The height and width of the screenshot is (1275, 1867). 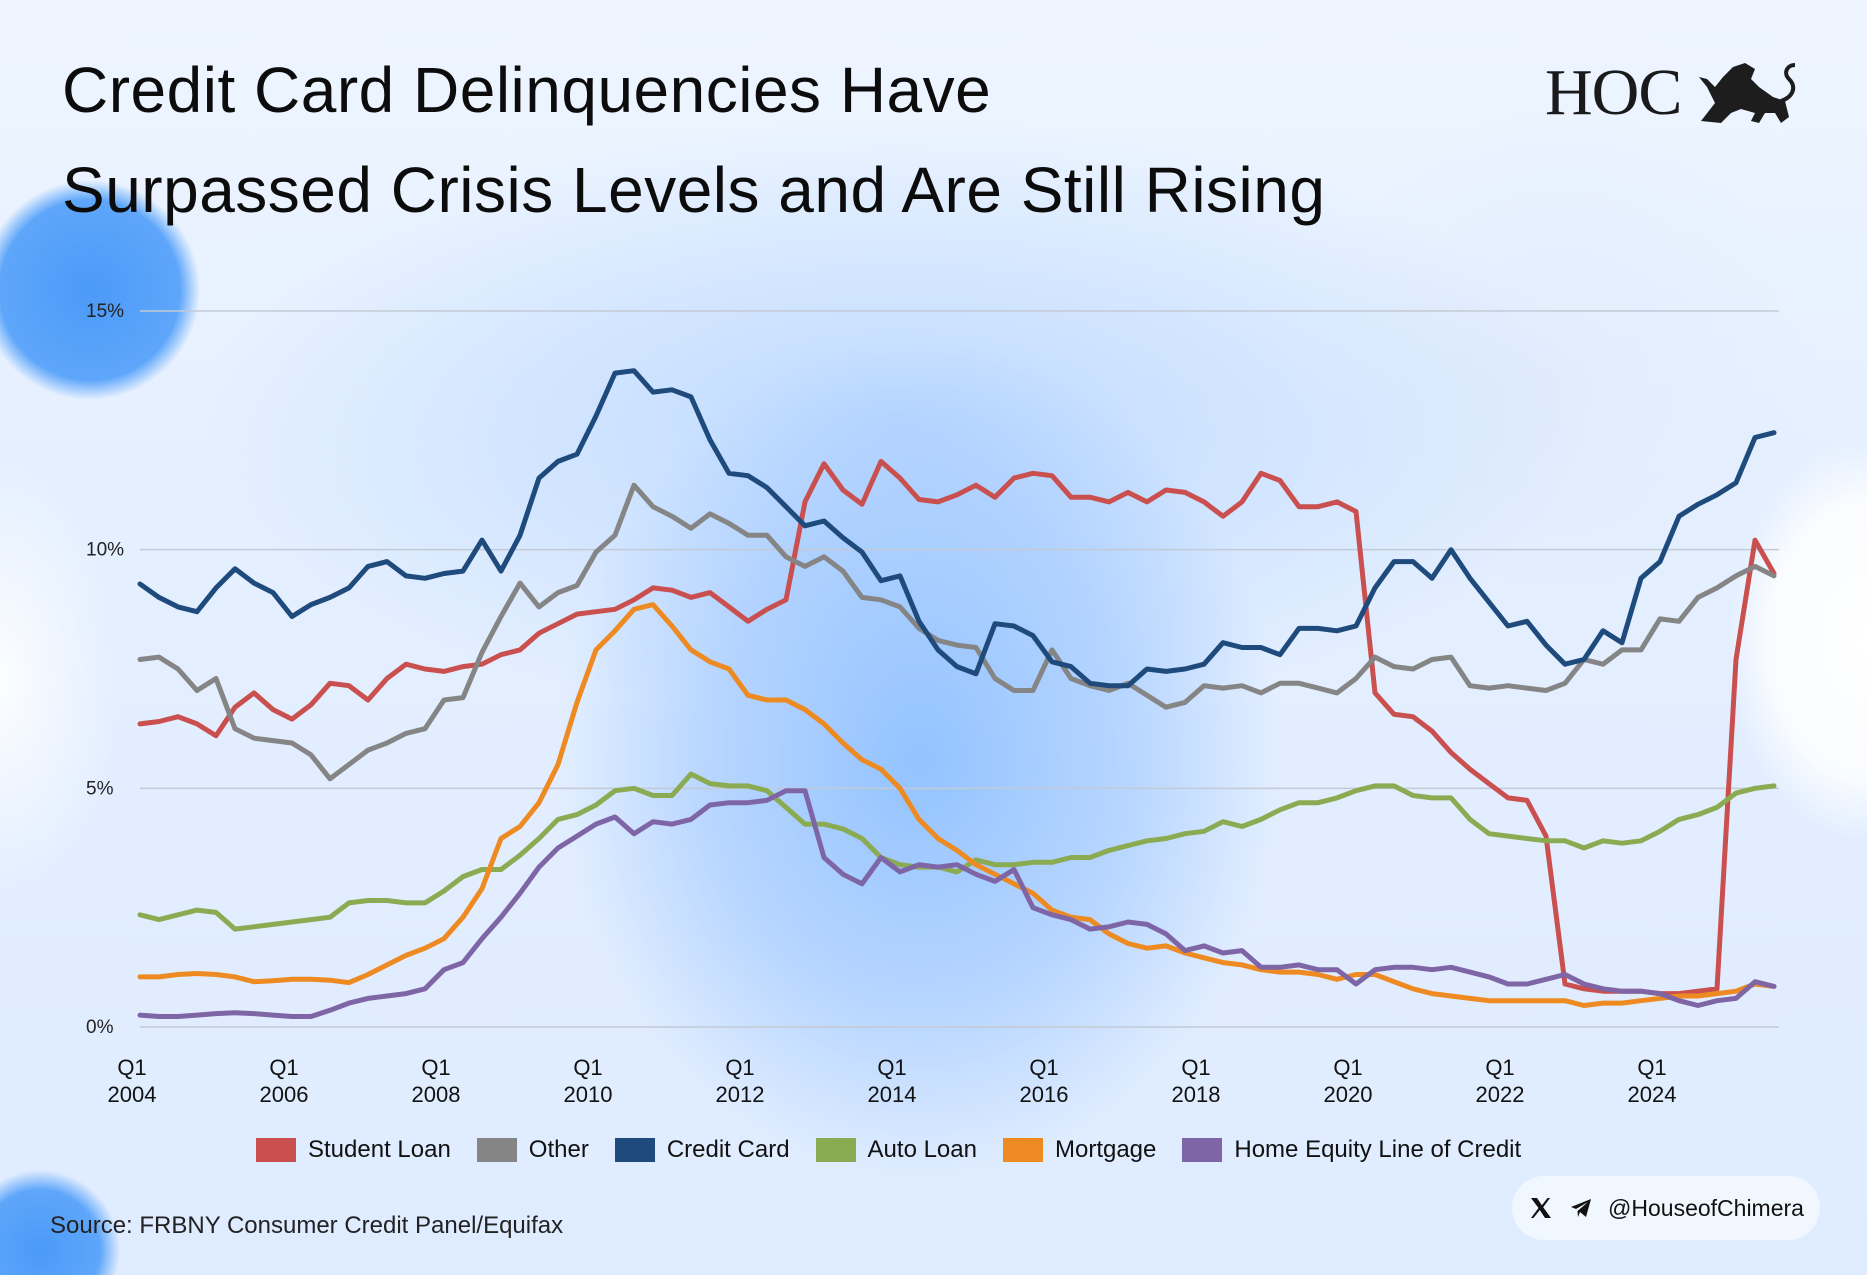 I want to click on title-line-1: Credit Card Delinquencies Have, so click(x=527, y=90).